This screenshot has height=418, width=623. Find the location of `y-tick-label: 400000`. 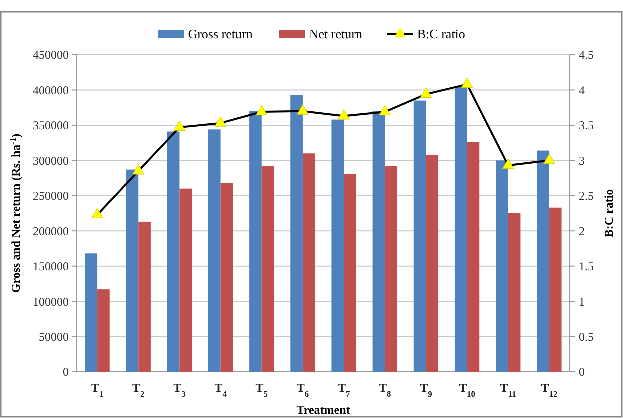

y-tick-label: 400000 is located at coordinates (51, 90).